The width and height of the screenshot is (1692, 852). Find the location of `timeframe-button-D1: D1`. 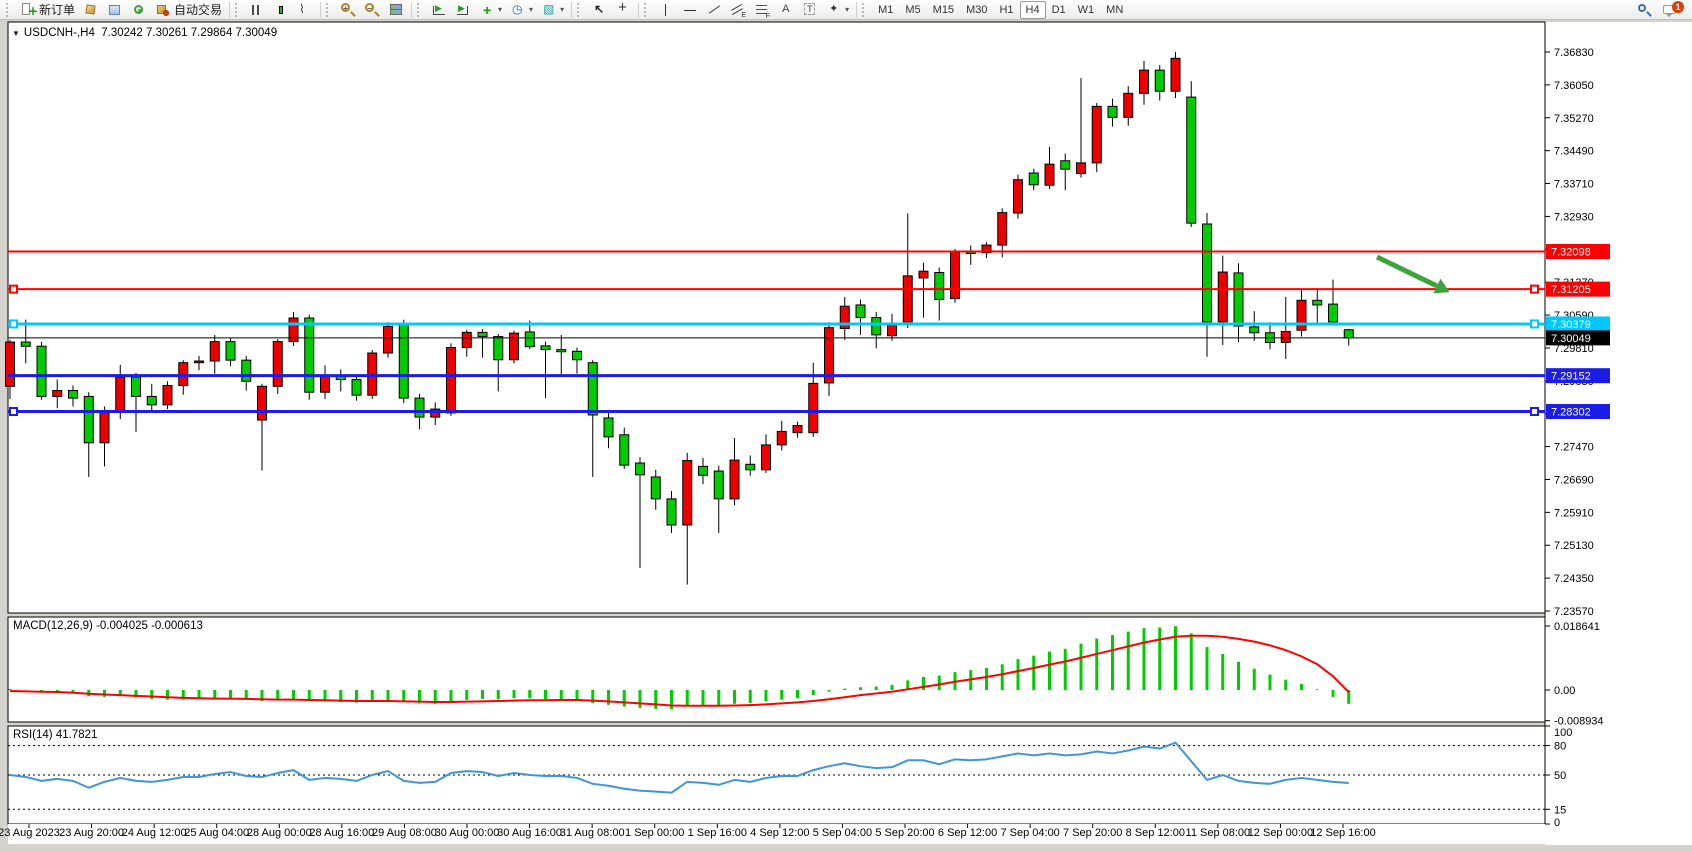

timeframe-button-D1: D1 is located at coordinates (1058, 9).